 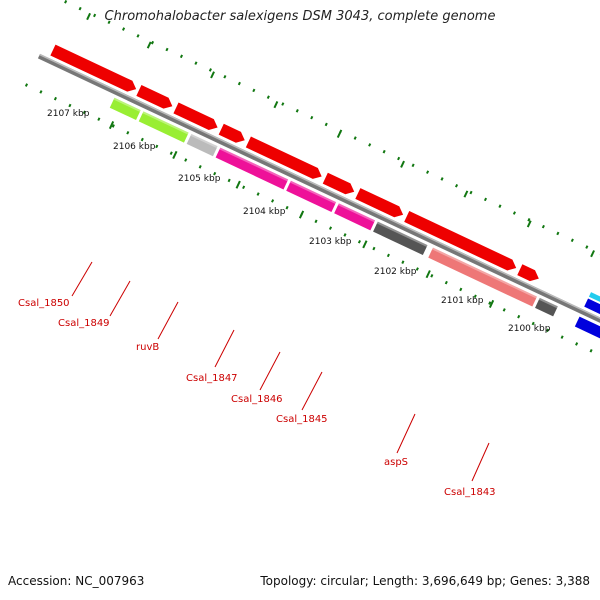 What do you see at coordinates (76, 581) in the screenshot?
I see `accession-text: Accession: NC_007963` at bounding box center [76, 581].